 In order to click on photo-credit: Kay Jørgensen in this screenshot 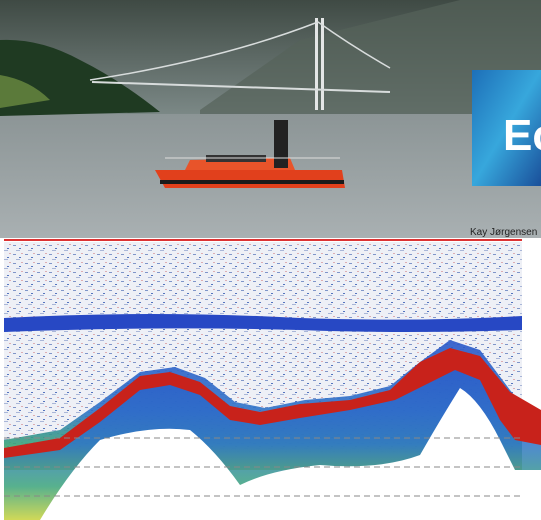, I will do `click(503, 232)`.